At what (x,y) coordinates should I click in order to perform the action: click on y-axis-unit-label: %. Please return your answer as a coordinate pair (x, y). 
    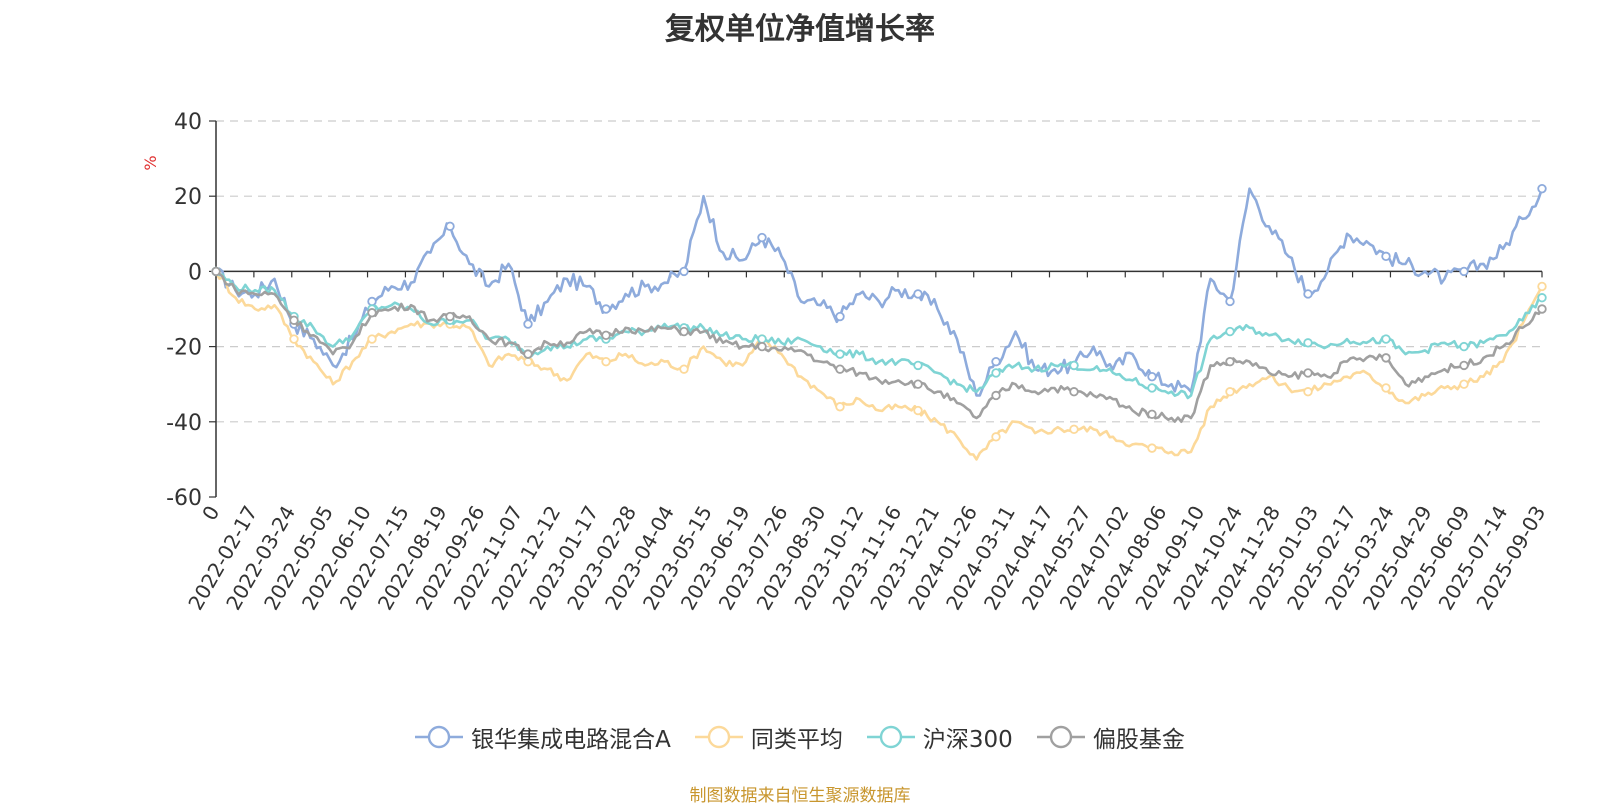
    Looking at the image, I should click on (150, 162).